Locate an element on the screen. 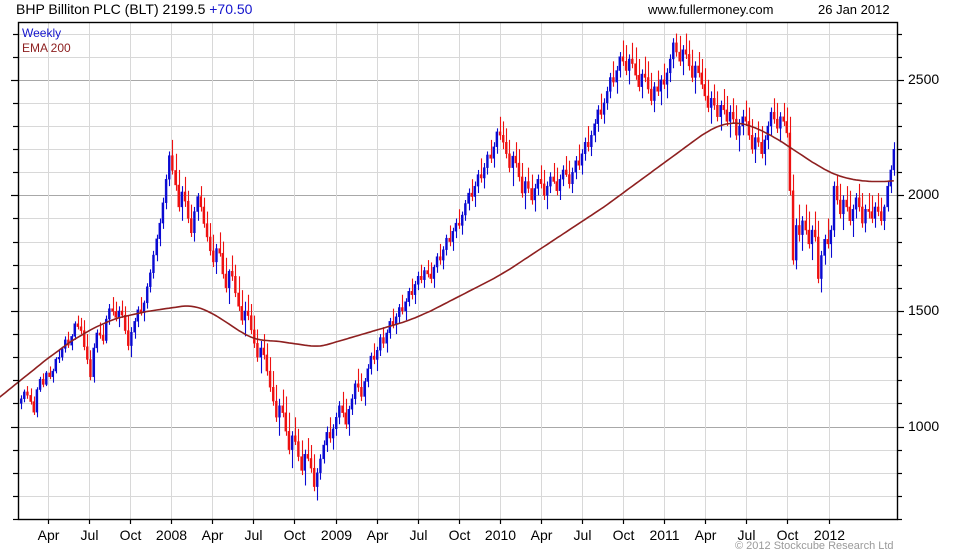 The width and height of the screenshot is (980, 560). instrument-title-text: BHP Billiton PLC (BLT) 2199.5 is located at coordinates (111, 9).